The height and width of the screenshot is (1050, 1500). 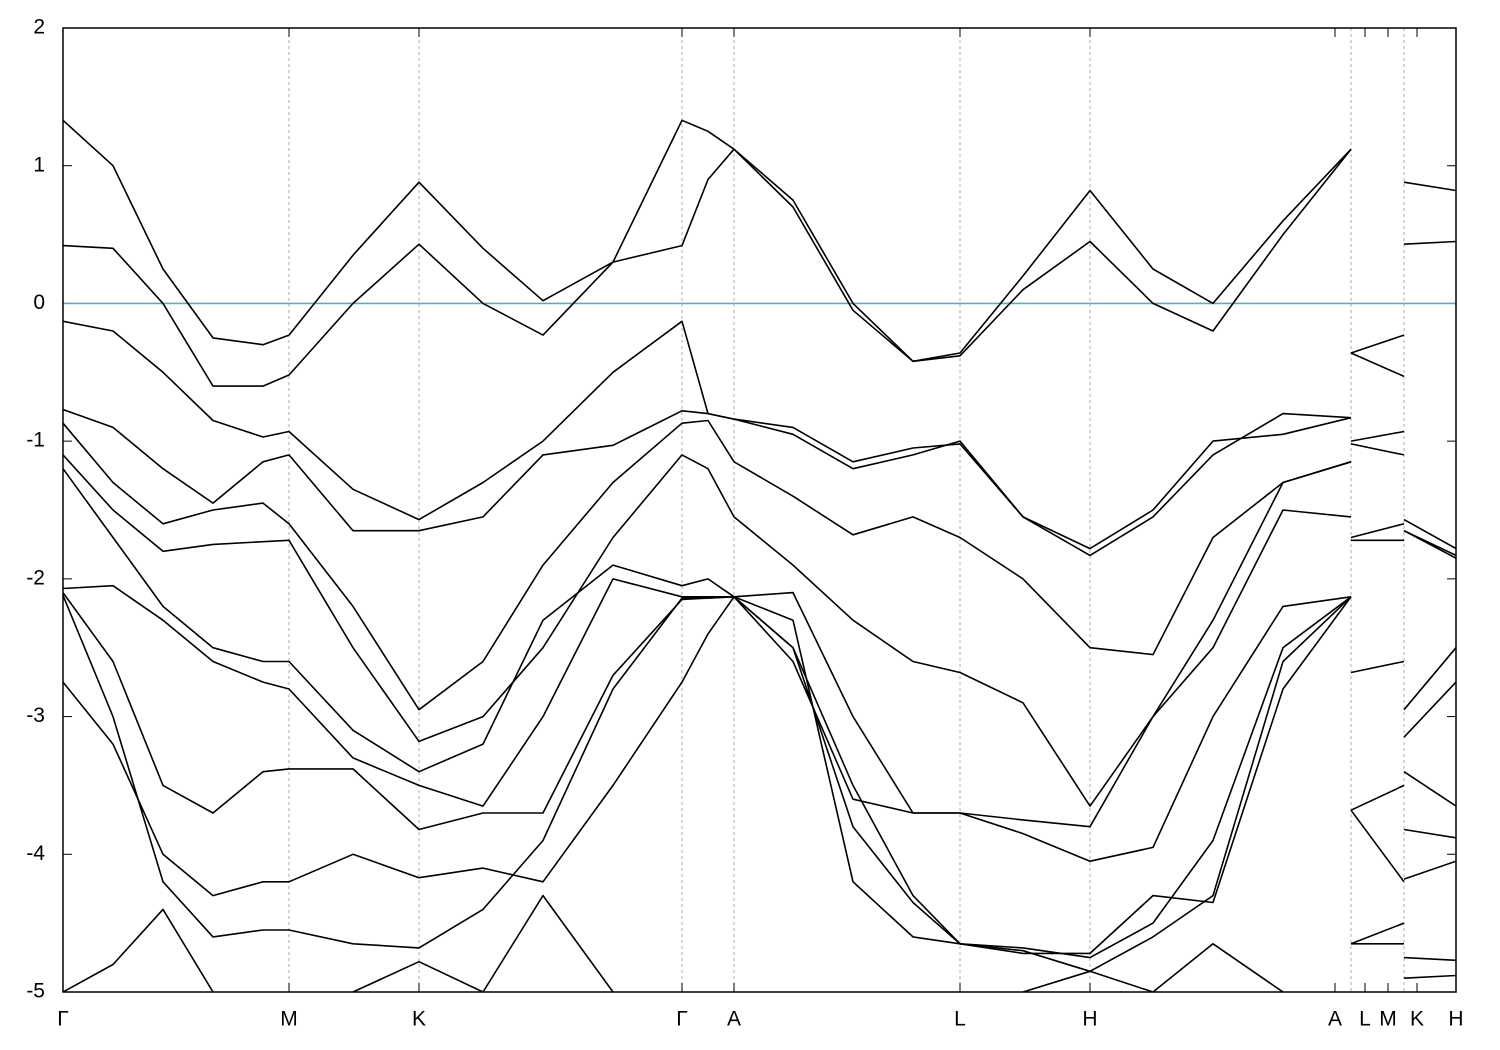 What do you see at coordinates (39, 302) in the screenshot?
I see `y-tick-label: 0` at bounding box center [39, 302].